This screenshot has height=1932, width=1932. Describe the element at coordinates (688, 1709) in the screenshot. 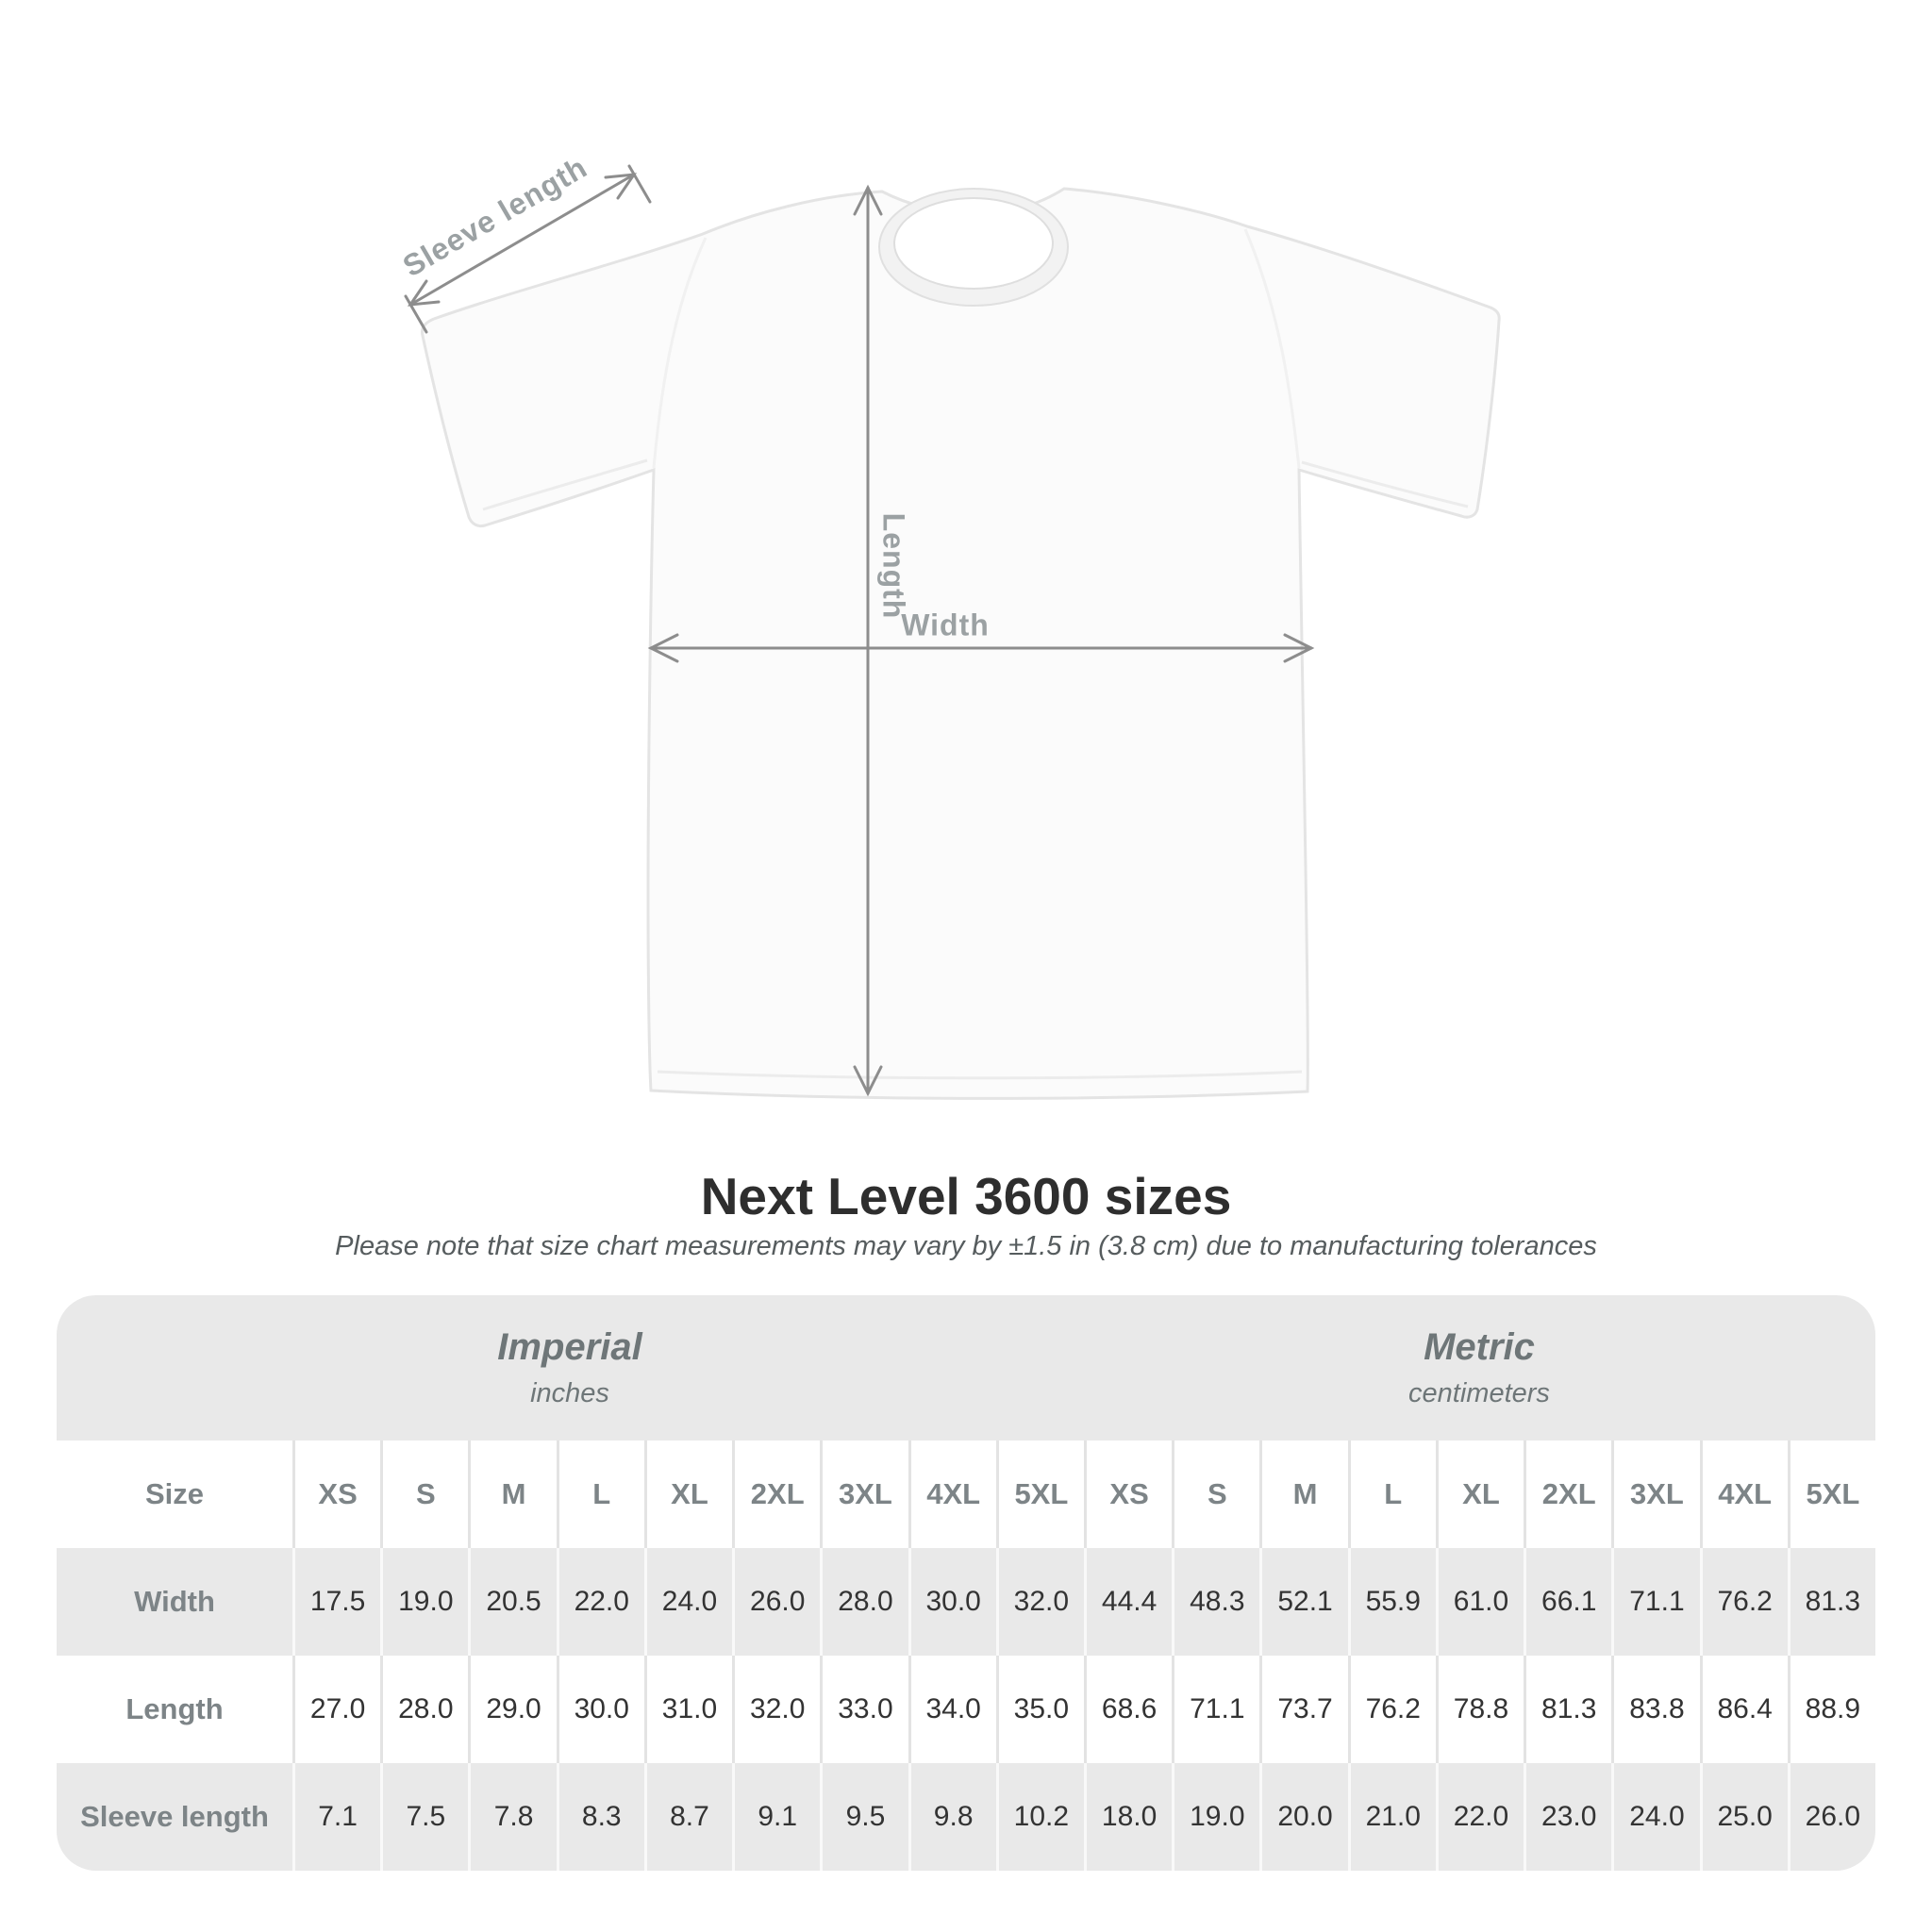

I see `table-cell: 31.0` at that location.